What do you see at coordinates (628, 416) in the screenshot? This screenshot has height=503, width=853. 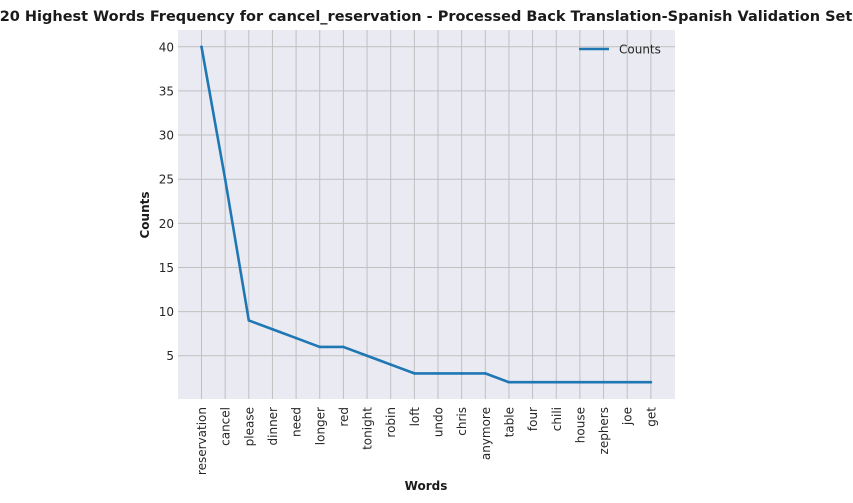 I see `x-tick-label: joe` at bounding box center [628, 416].